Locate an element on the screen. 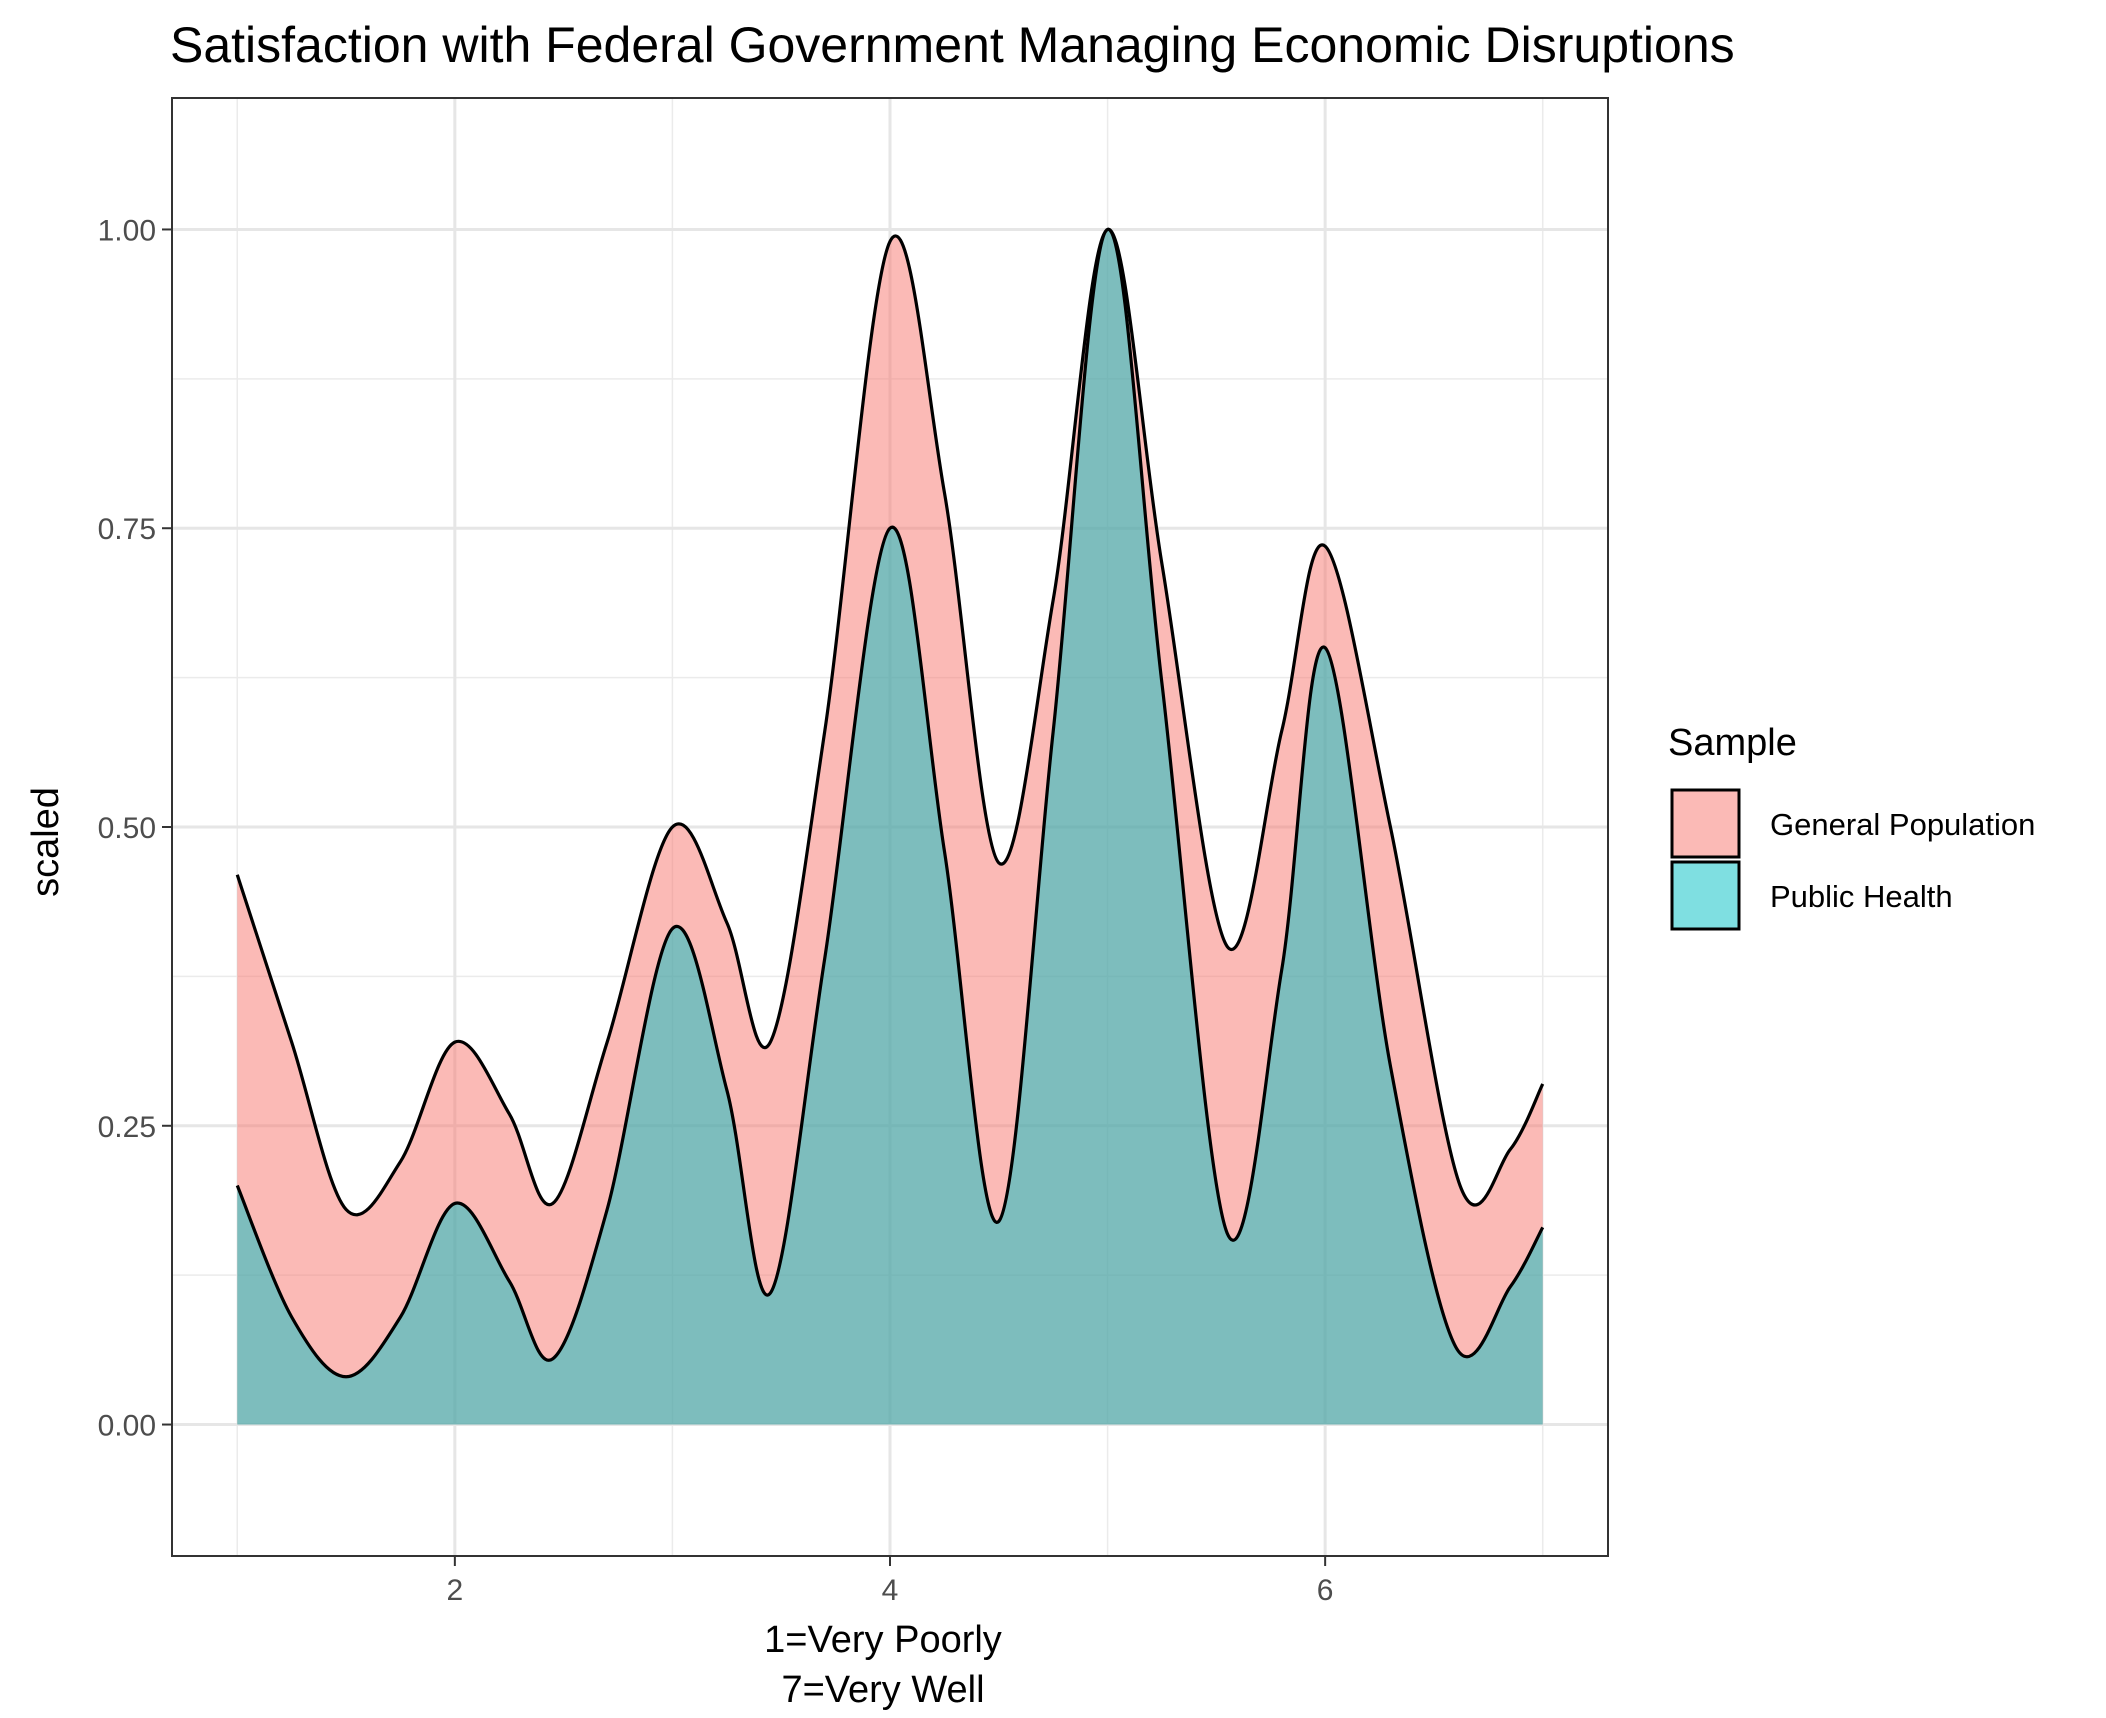 This screenshot has width=2106, height=1718. y-axis-title: scaled is located at coordinates (46, 842).